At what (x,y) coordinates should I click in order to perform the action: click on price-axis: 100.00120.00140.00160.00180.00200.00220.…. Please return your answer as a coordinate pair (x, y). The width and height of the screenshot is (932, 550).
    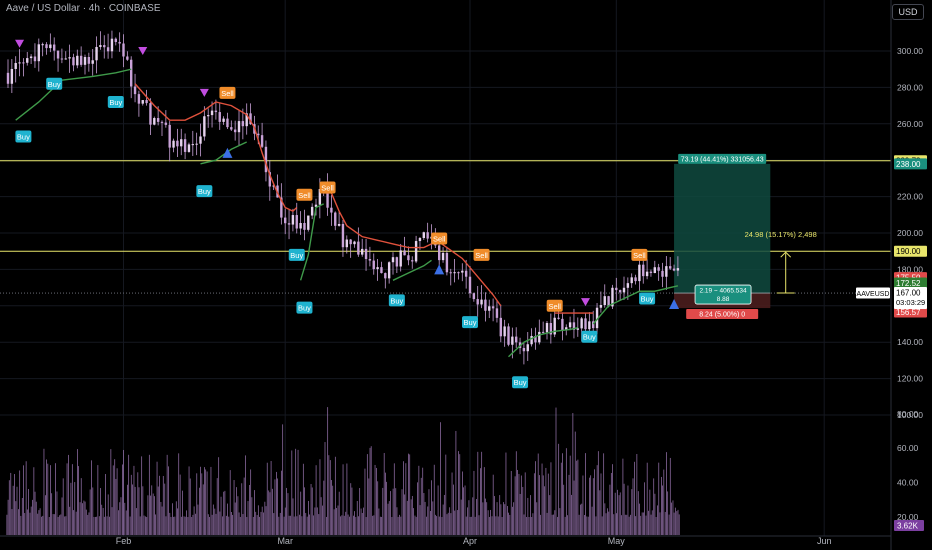
    Looking at the image, I should click on (894, 275).